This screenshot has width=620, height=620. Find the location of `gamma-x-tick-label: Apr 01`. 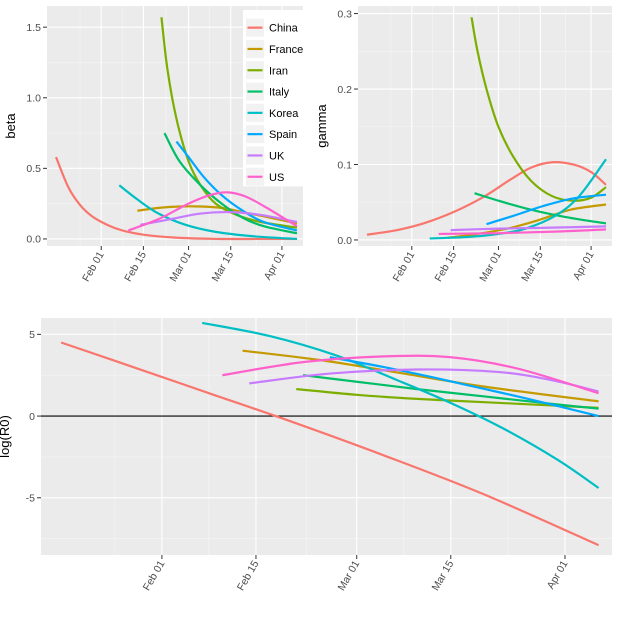

gamma-x-tick-label: Apr 01 is located at coordinates (584, 265).